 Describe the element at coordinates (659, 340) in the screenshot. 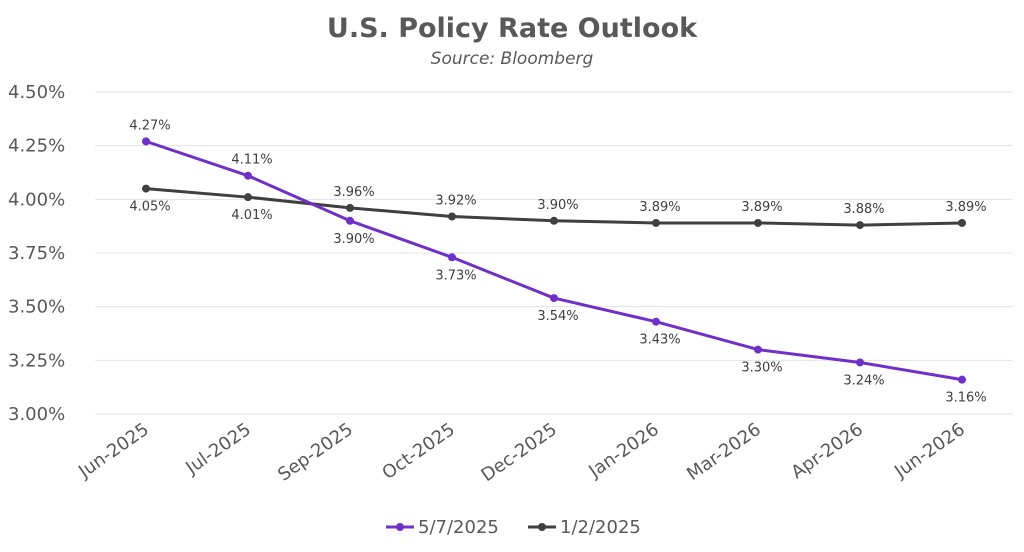

I see `data-label: 3.43%` at that location.